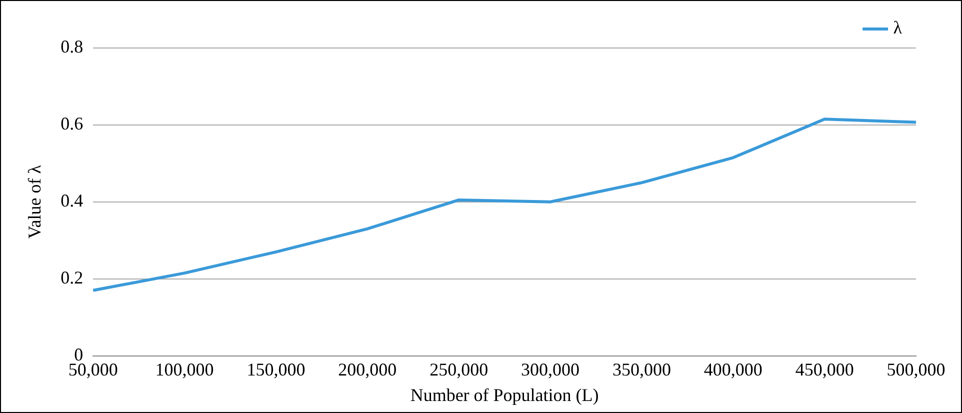 This screenshot has height=413, width=962. I want to click on x-axis-title: Number of Population (L), so click(504, 394).